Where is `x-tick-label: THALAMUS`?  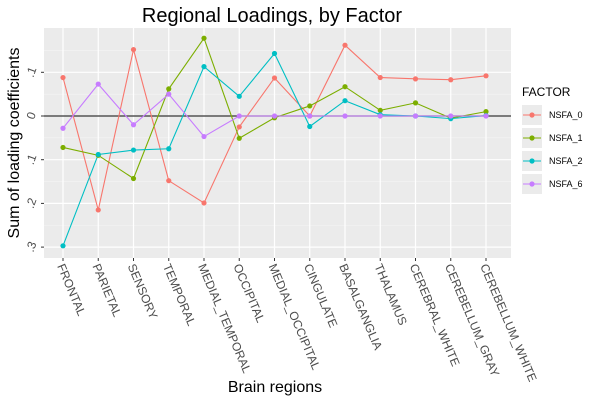 x-tick-label: THALAMUS is located at coordinates (390, 295).